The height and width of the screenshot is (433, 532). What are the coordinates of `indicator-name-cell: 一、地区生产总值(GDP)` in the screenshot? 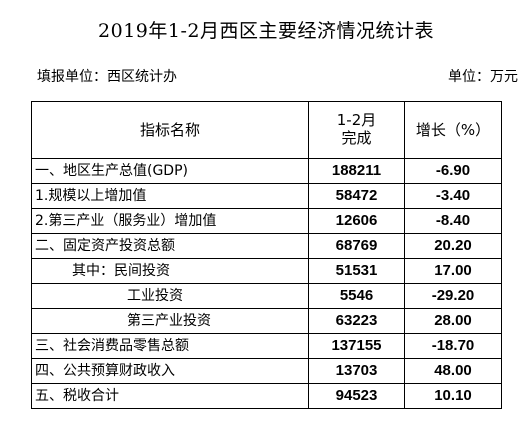 It's located at (170, 171).